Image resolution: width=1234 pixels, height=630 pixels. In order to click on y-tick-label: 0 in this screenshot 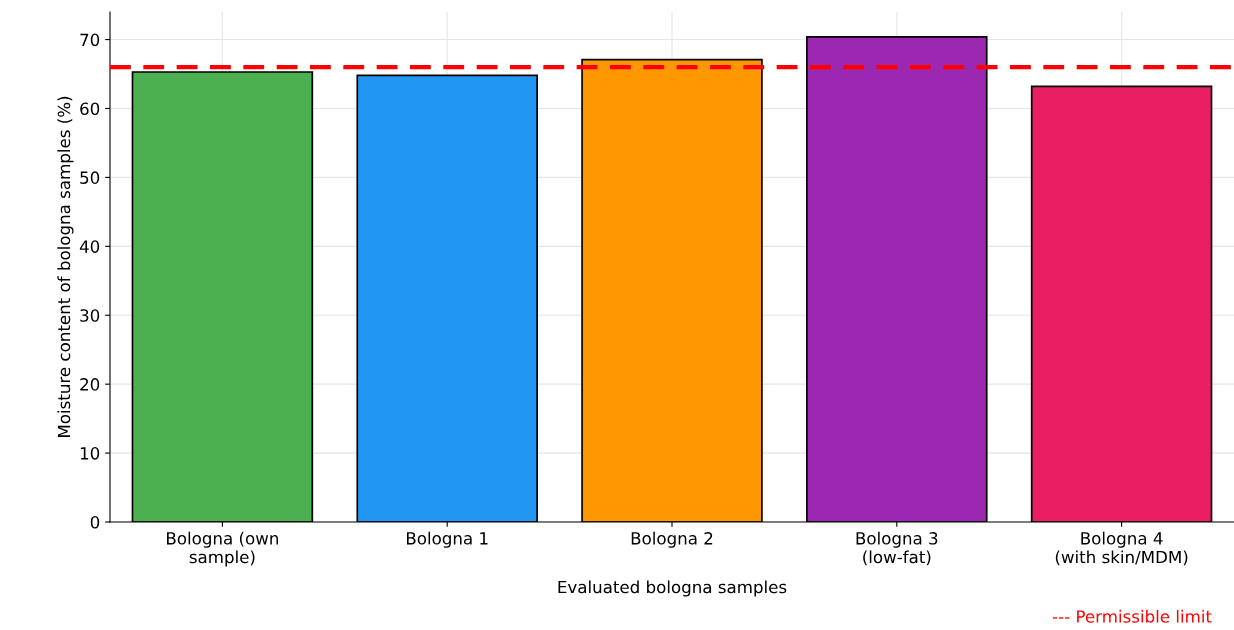, I will do `click(95, 522)`.